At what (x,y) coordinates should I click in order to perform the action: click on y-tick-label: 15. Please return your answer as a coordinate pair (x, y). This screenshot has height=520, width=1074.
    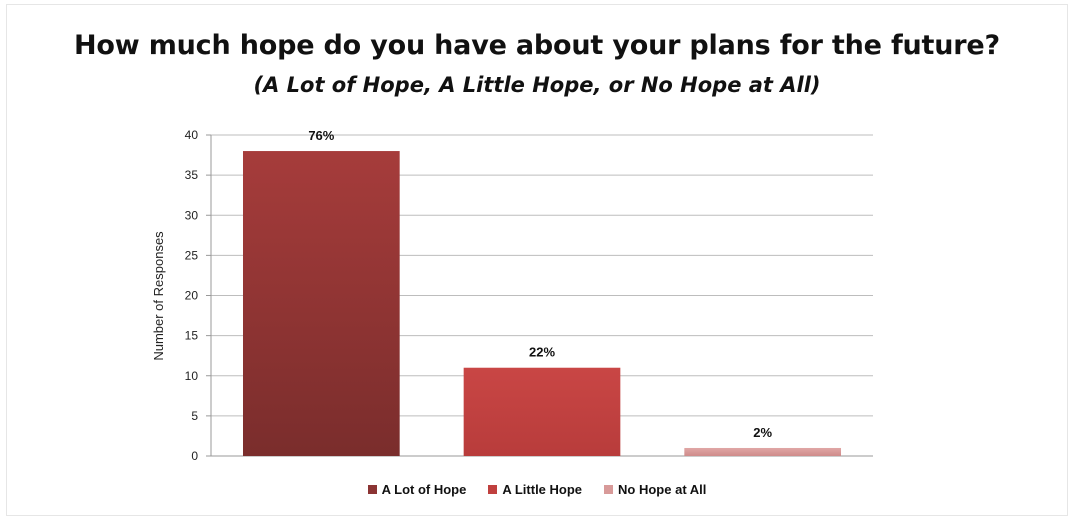
    Looking at the image, I should click on (192, 336).